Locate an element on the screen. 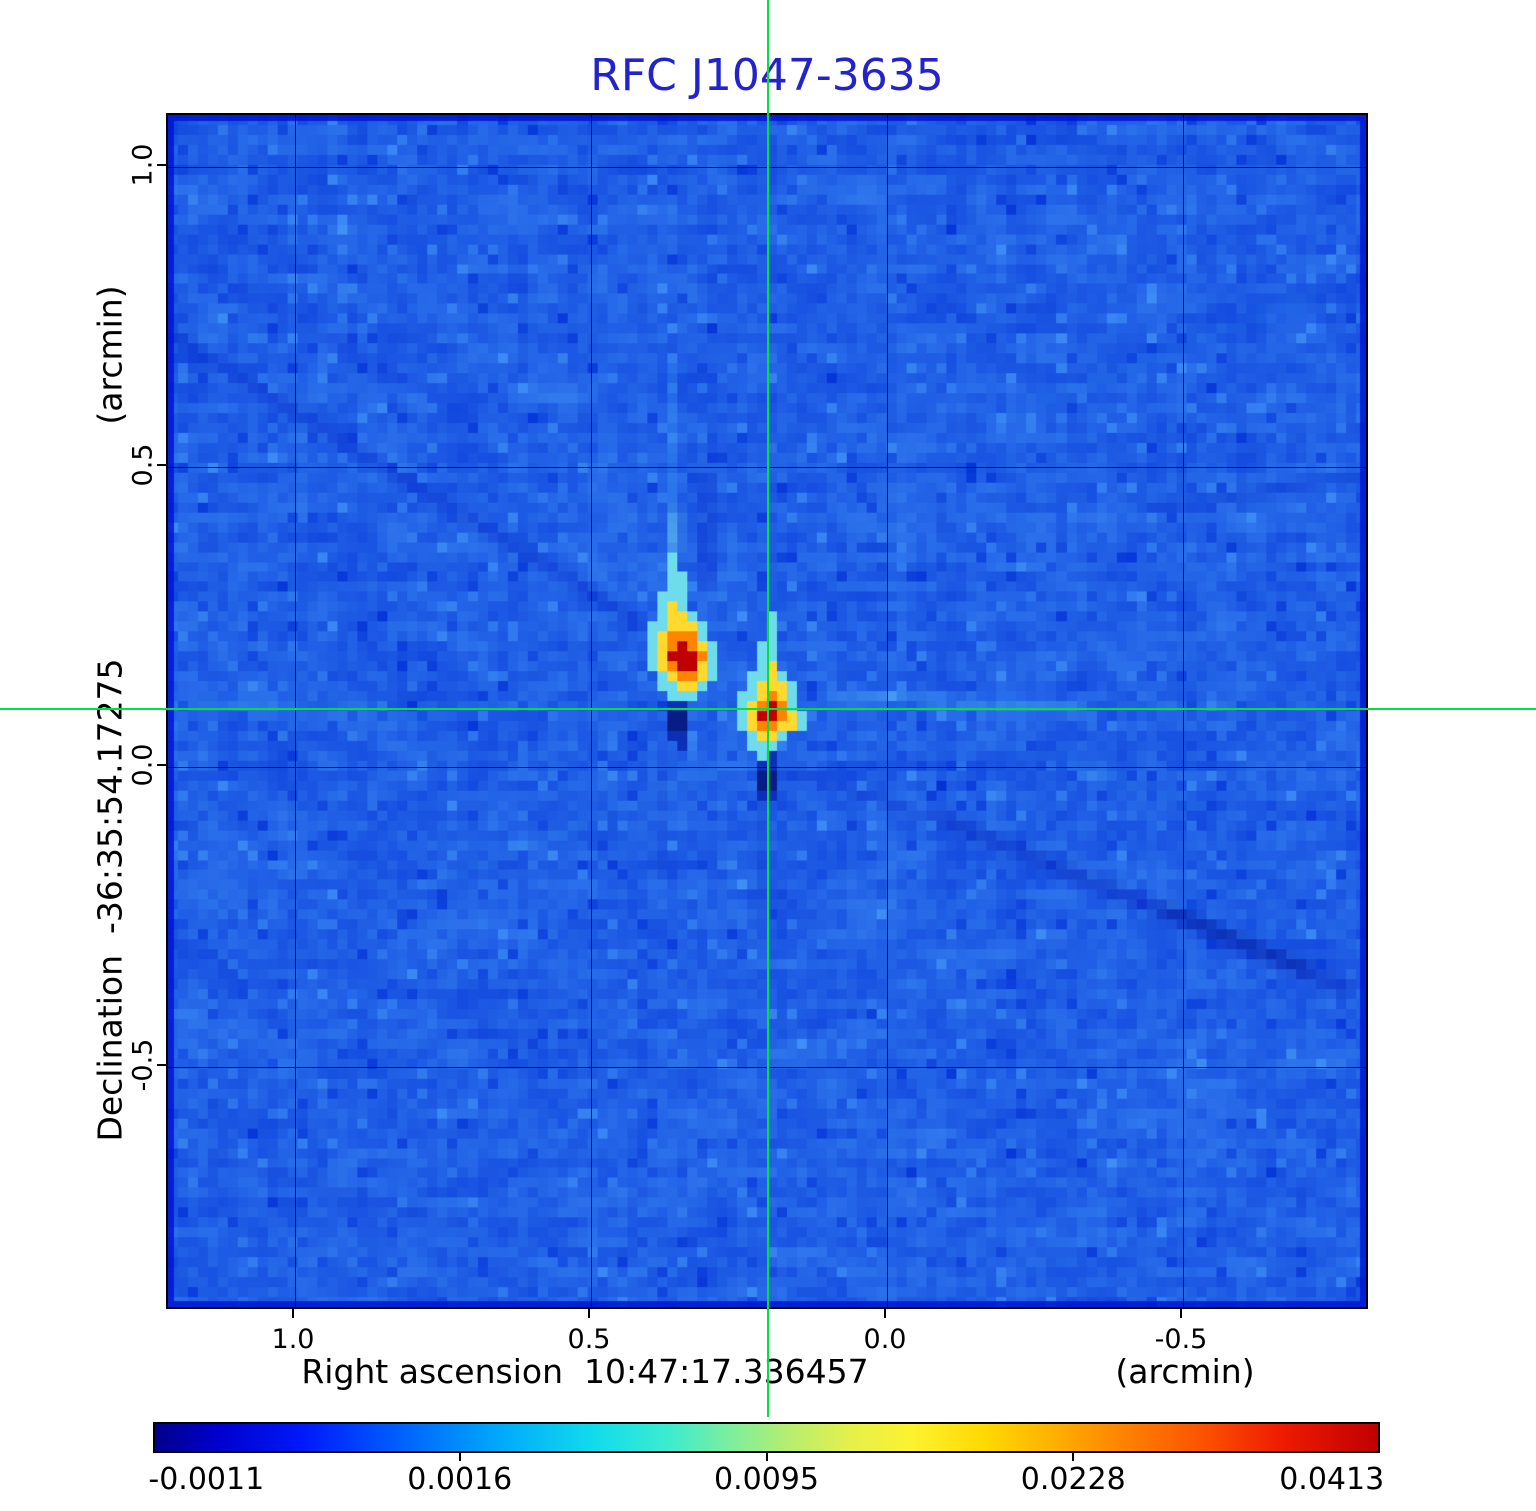 The width and height of the screenshot is (1536, 1511). x-axis-unit-label: (arcmin) is located at coordinates (1185, 1371).